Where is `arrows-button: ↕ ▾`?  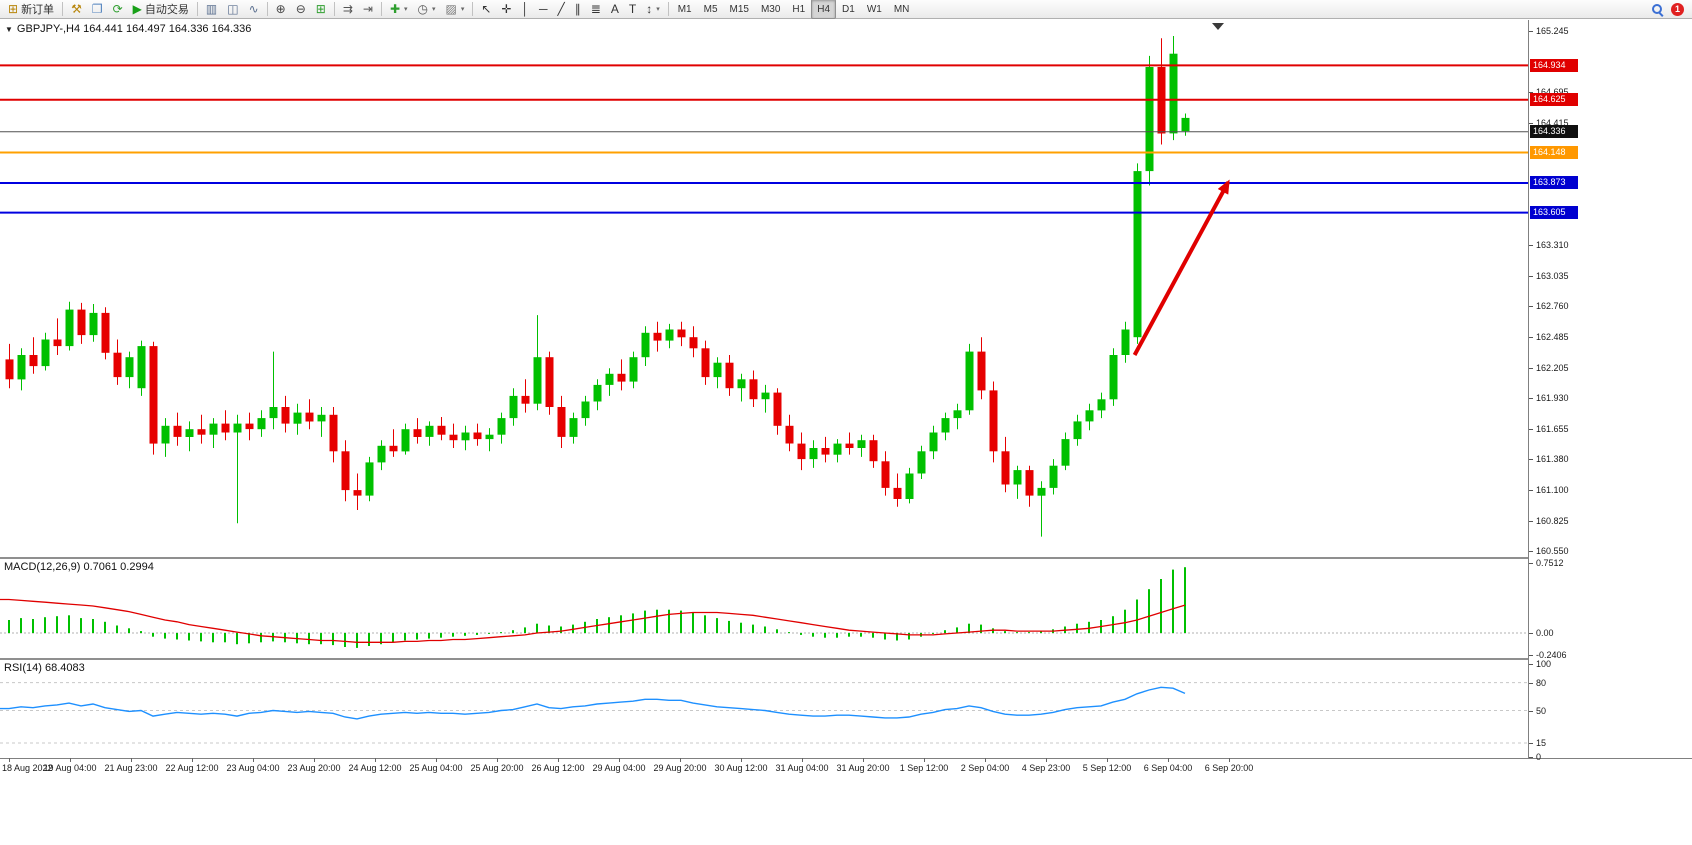
arrows-button: ↕ ▾ is located at coordinates (653, 9).